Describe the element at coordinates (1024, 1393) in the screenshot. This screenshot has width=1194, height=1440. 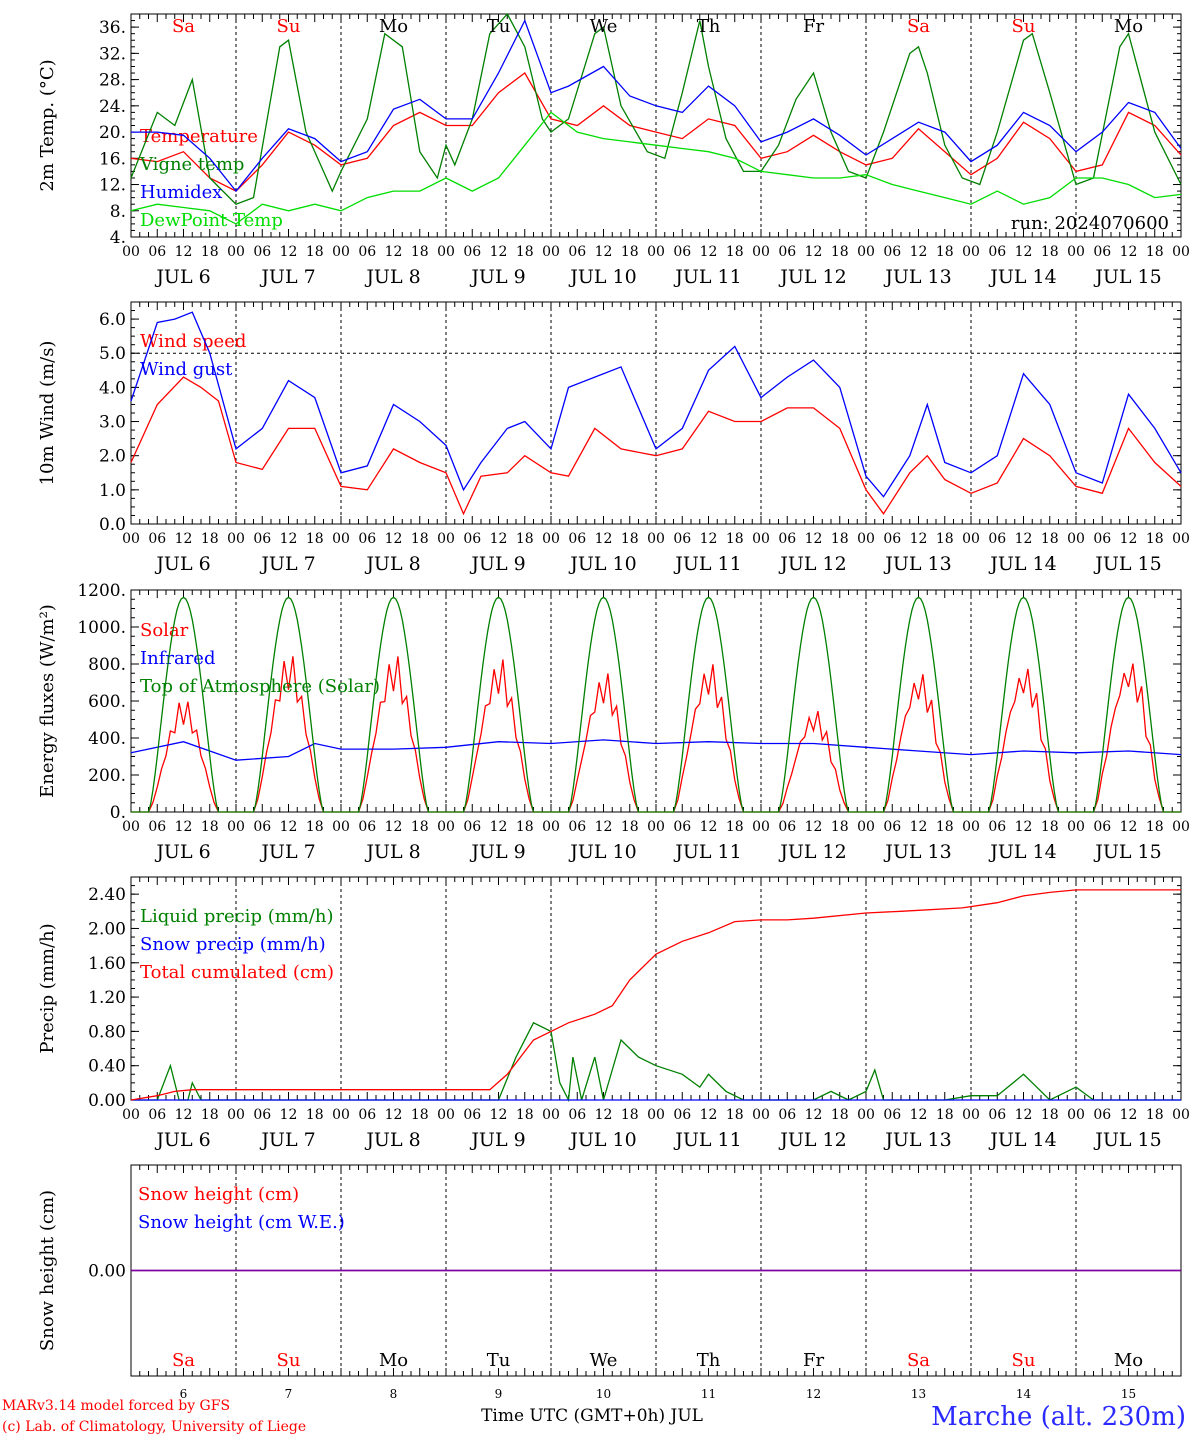
I see `x-day-number: 14` at that location.